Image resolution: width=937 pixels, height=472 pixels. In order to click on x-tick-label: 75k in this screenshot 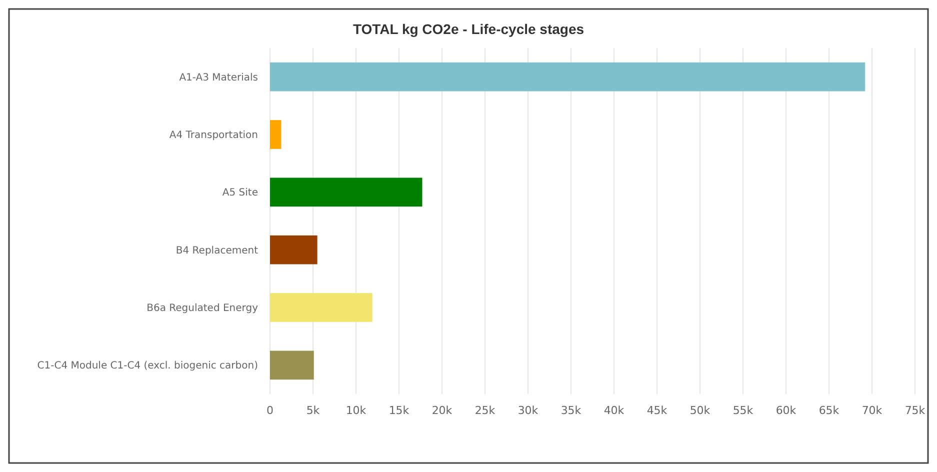, I will do `click(915, 410)`.